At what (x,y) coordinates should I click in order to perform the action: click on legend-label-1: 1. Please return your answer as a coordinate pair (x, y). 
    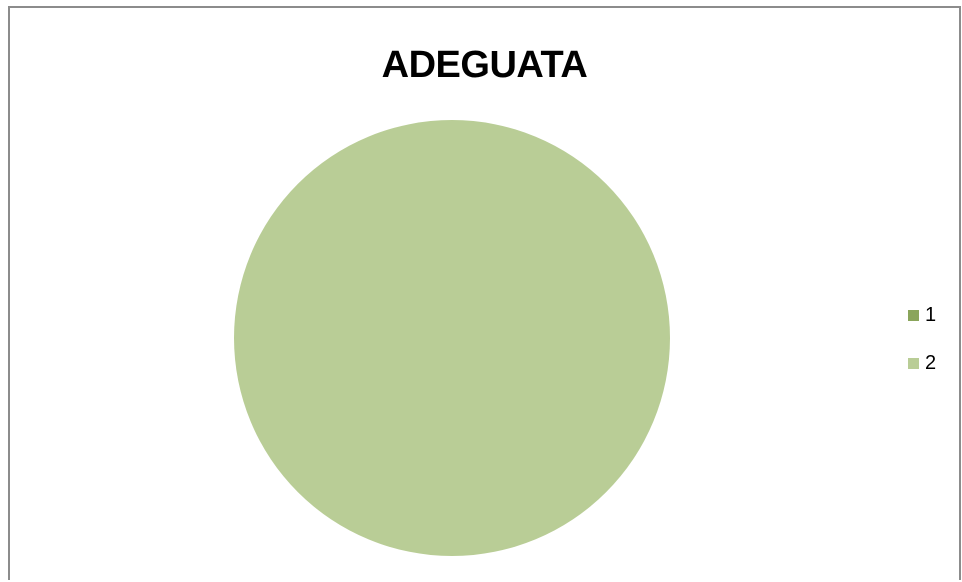
    Looking at the image, I should click on (931, 315).